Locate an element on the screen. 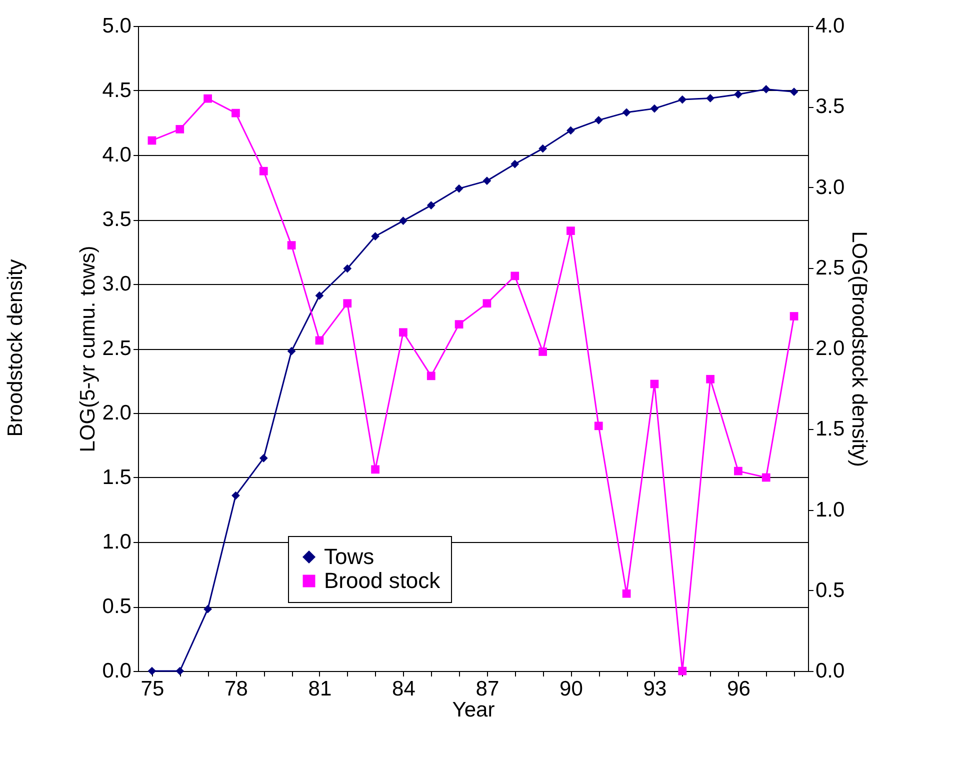 The image size is (970, 765). y2-tick-label: 1.5 is located at coordinates (830, 429).